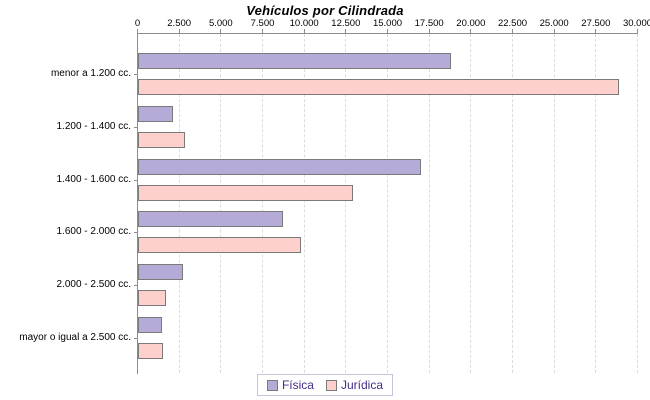 This screenshot has width=650, height=400. I want to click on category-label: 1.600 - 2.000 cc., so click(94, 231).